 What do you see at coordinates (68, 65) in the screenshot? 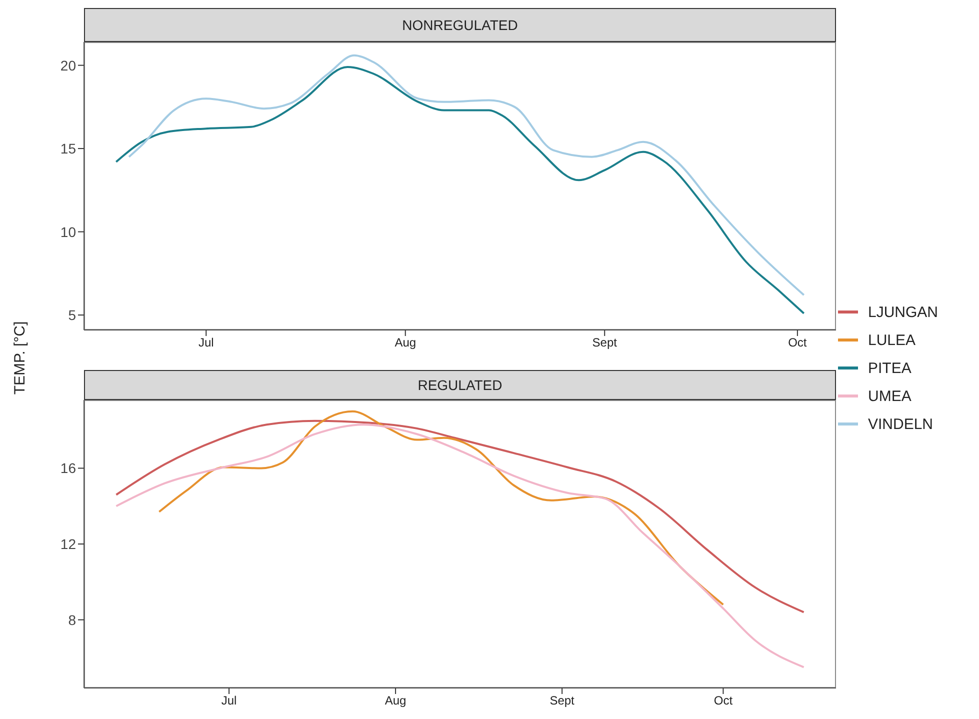
I see `y-tick-label: 20` at bounding box center [68, 65].